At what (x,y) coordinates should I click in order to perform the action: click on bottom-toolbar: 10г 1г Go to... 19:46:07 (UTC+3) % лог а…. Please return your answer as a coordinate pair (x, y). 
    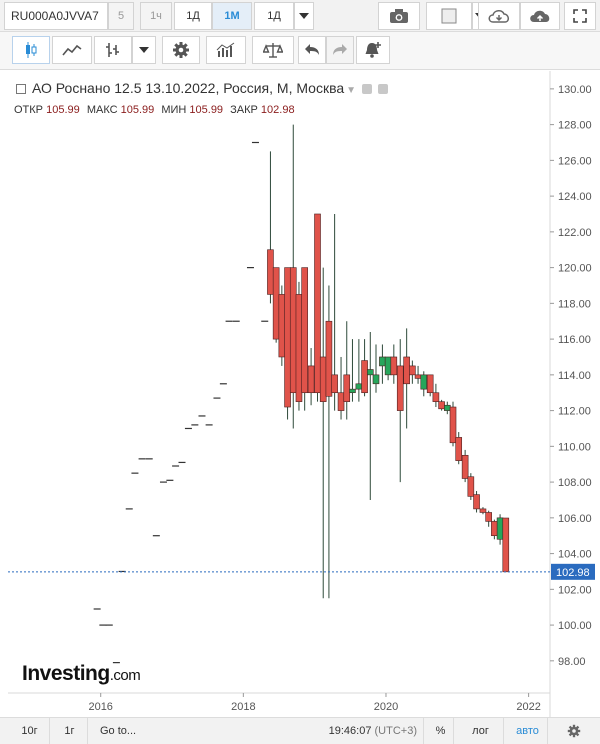
    Looking at the image, I should click on (300, 730).